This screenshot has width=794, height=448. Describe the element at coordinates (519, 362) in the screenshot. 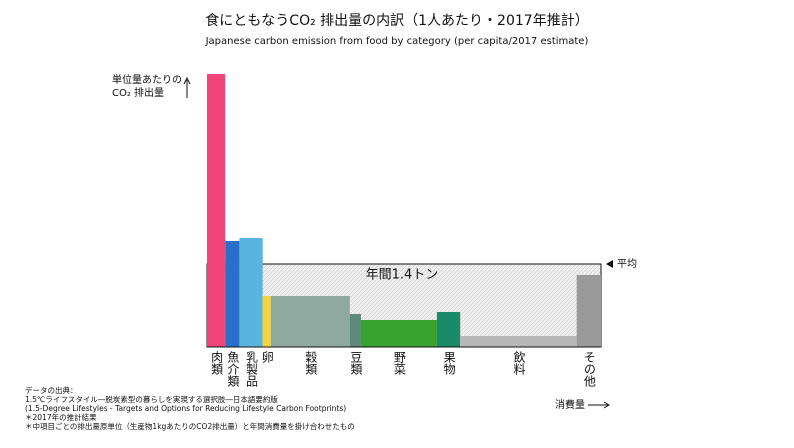

I see `category-label: 飲料` at that location.